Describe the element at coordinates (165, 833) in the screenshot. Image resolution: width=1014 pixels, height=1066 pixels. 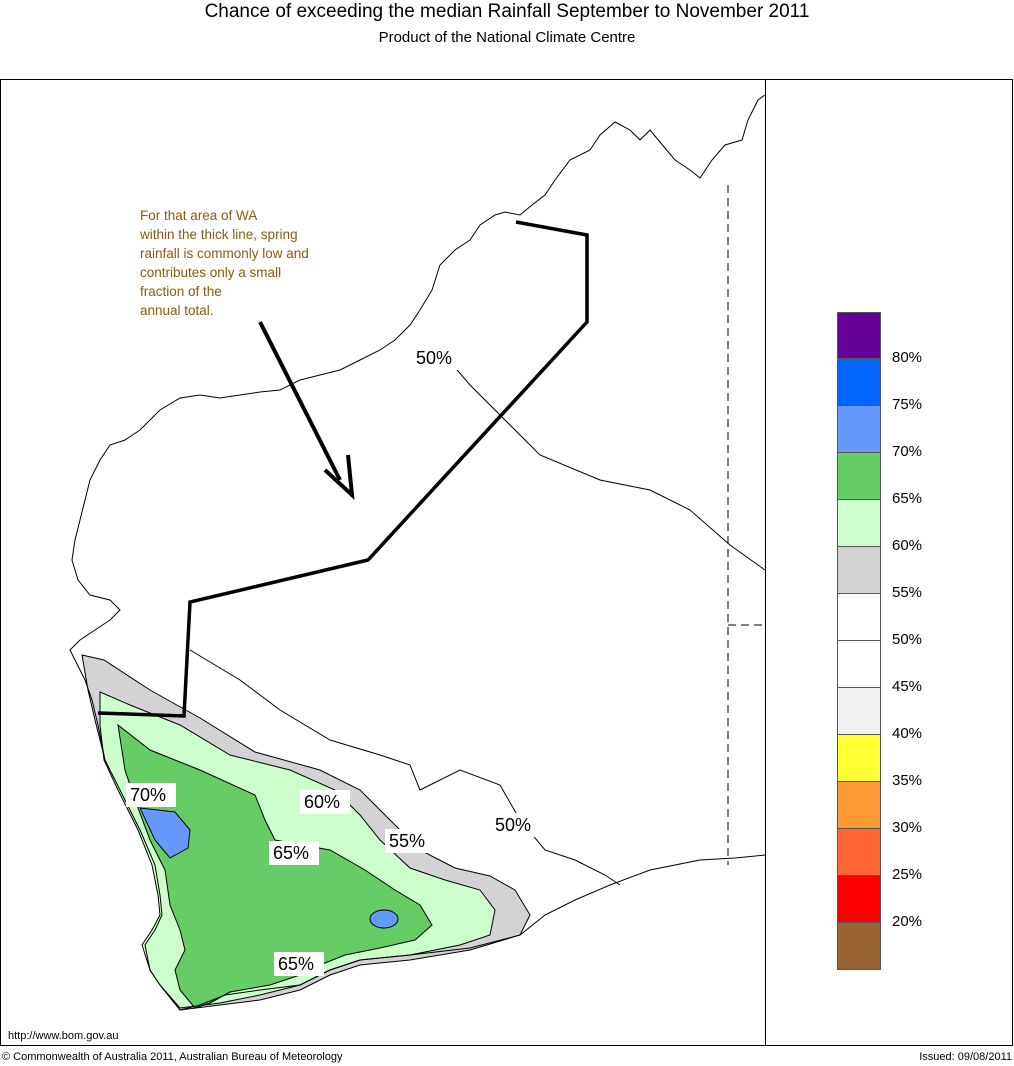
I see `region-70-percent-west` at that location.